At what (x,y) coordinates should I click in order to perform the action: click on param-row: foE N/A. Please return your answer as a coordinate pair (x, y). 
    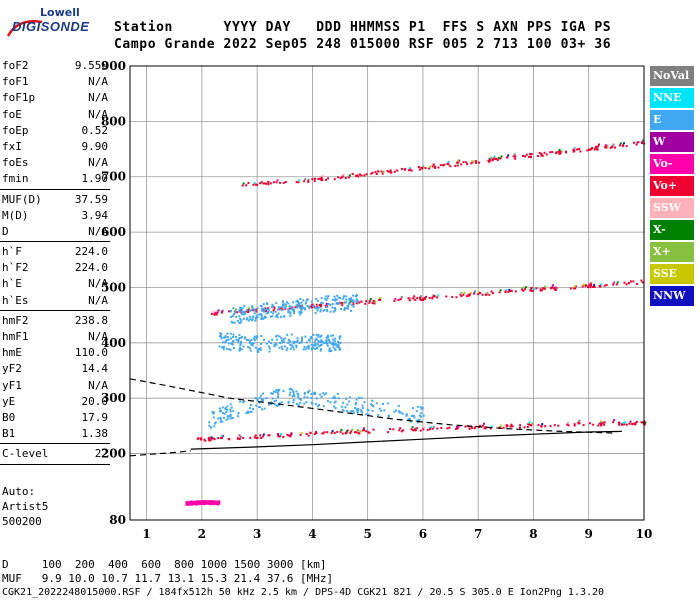
    Looking at the image, I should click on (56, 115).